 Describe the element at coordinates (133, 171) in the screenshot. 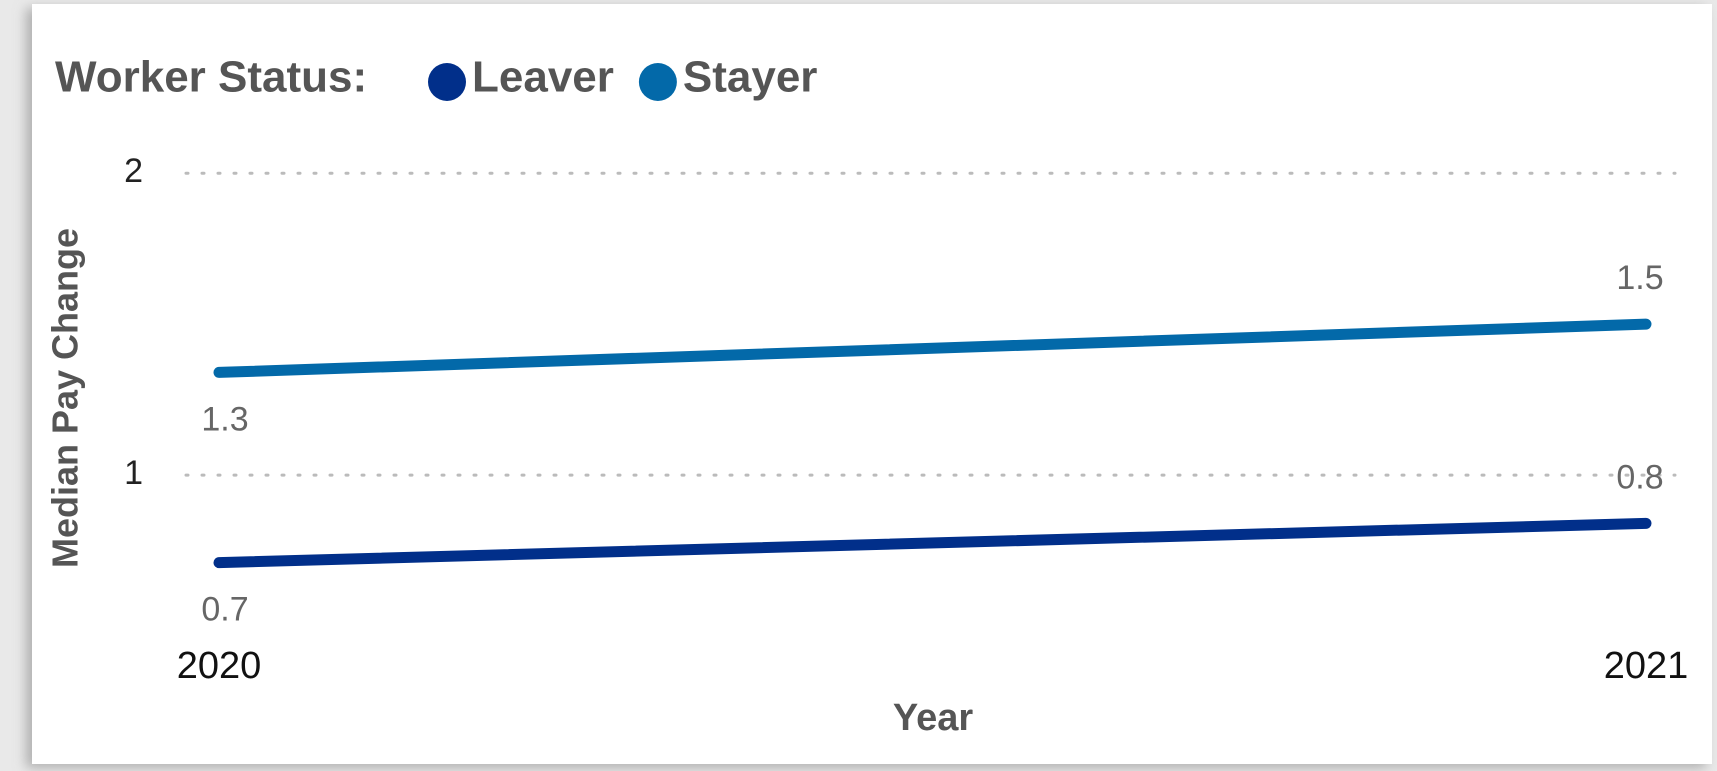

I see `y-tick-label: 2` at that location.